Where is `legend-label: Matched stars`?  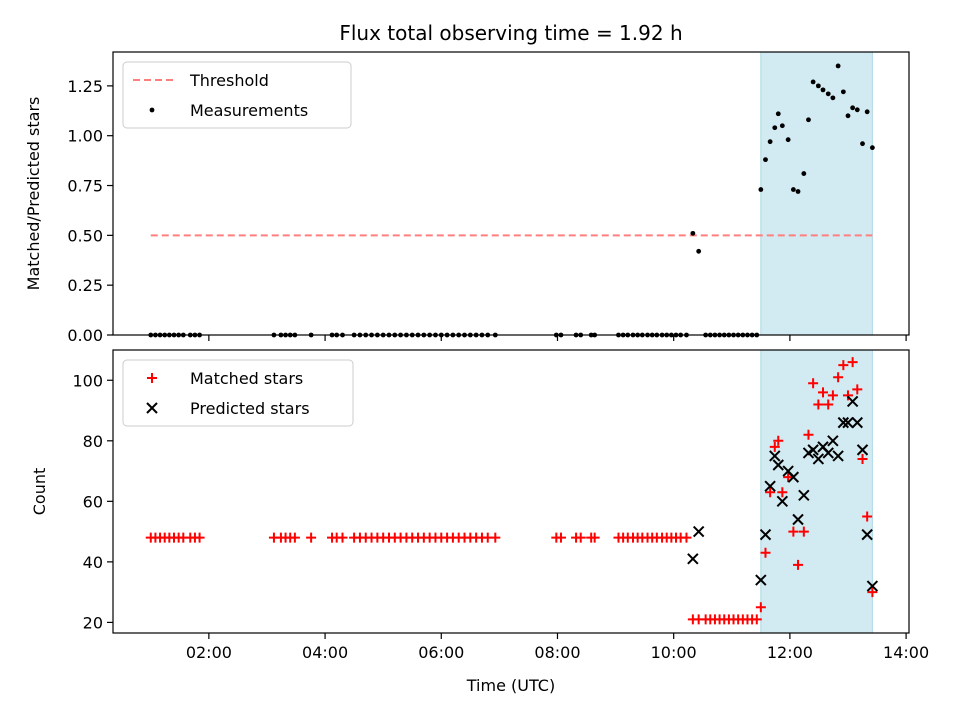
legend-label: Matched stars is located at coordinates (246, 378).